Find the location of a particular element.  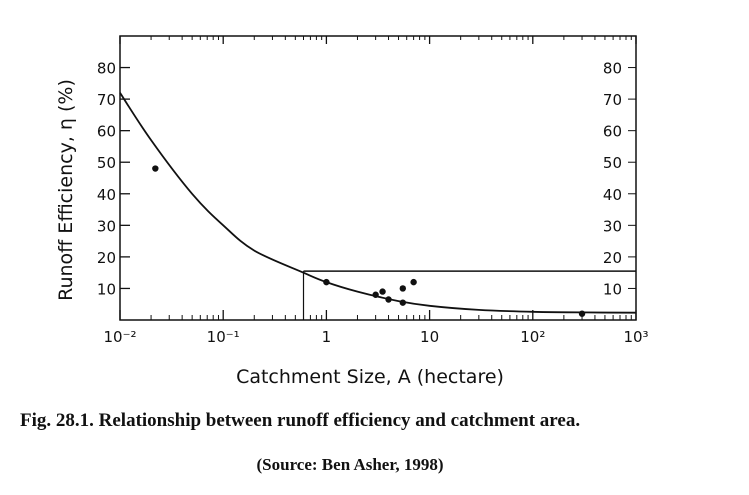

figure-source: (Source: Ben Asher, 1998) is located at coordinates (350, 464).